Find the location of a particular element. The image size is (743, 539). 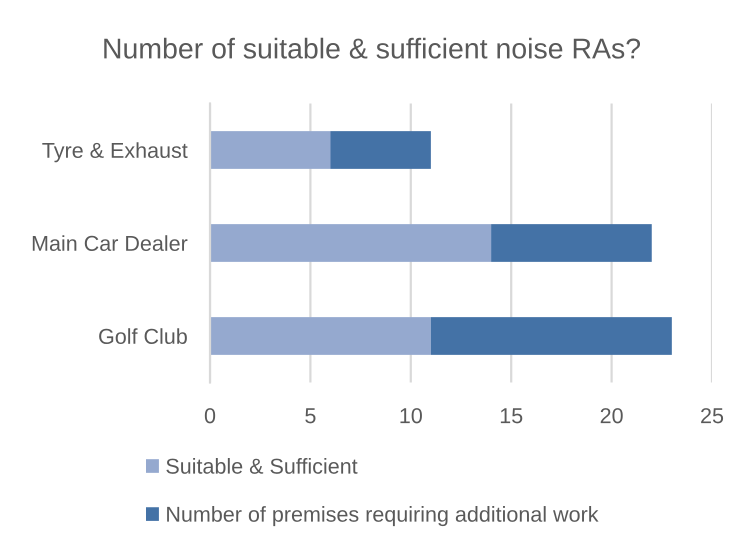

legend-label: Suitable & Sufficient is located at coordinates (262, 466).